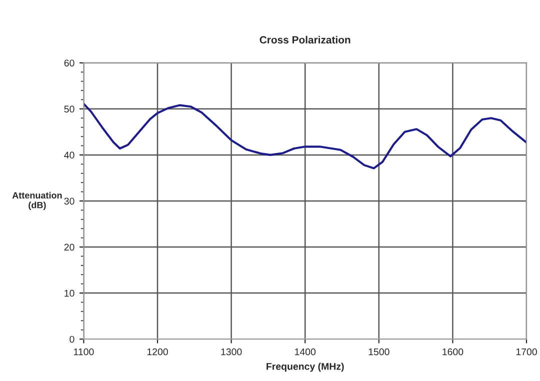 Image resolution: width=540 pixels, height=381 pixels. I want to click on x-tick-label: 1100, so click(84, 352).